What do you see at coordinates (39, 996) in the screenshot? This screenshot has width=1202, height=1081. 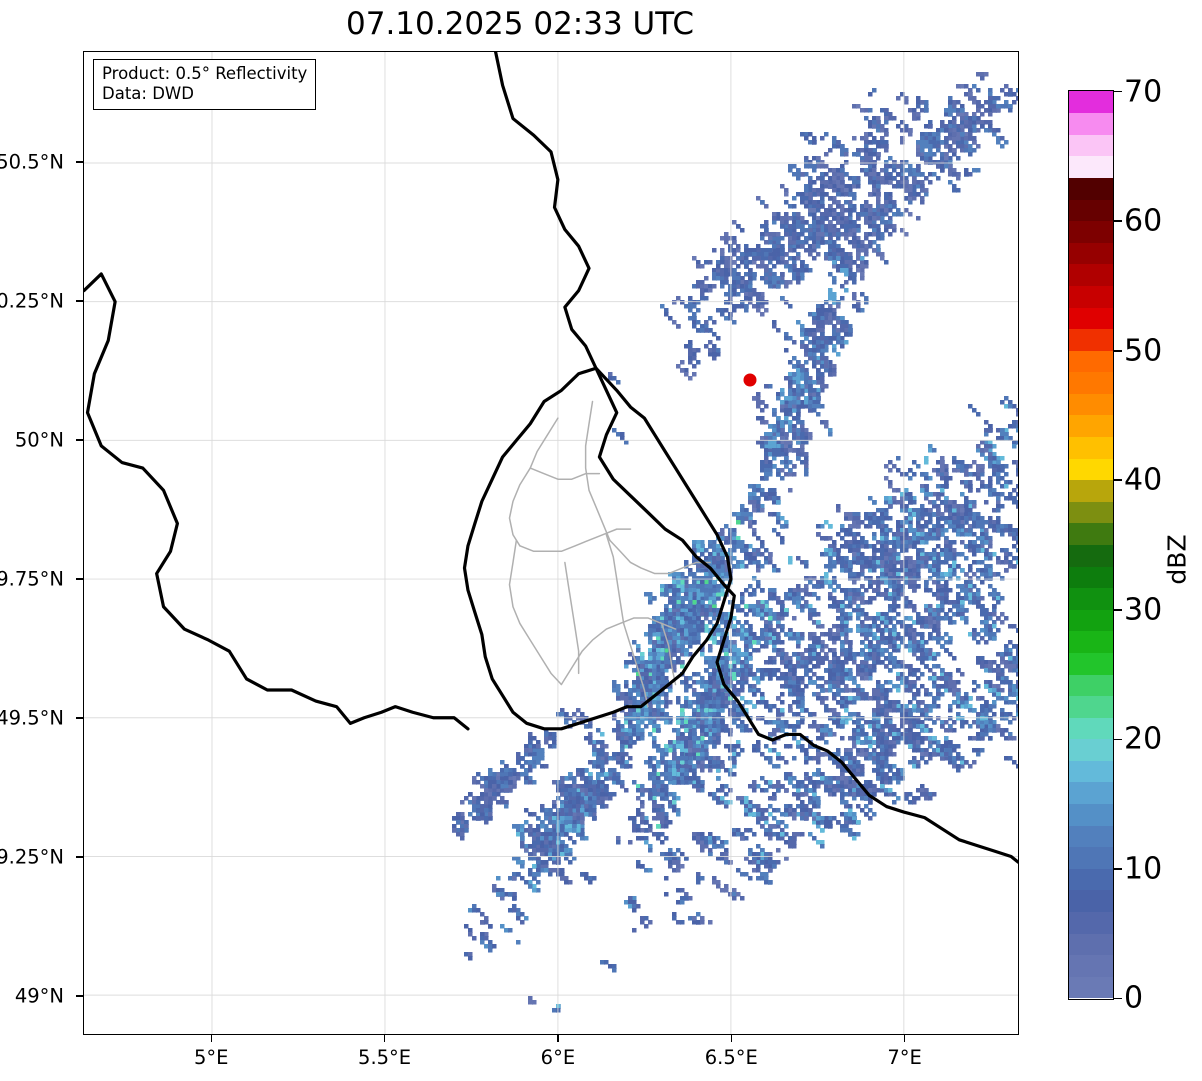 I see `y-tick-label: 49°N` at bounding box center [39, 996].